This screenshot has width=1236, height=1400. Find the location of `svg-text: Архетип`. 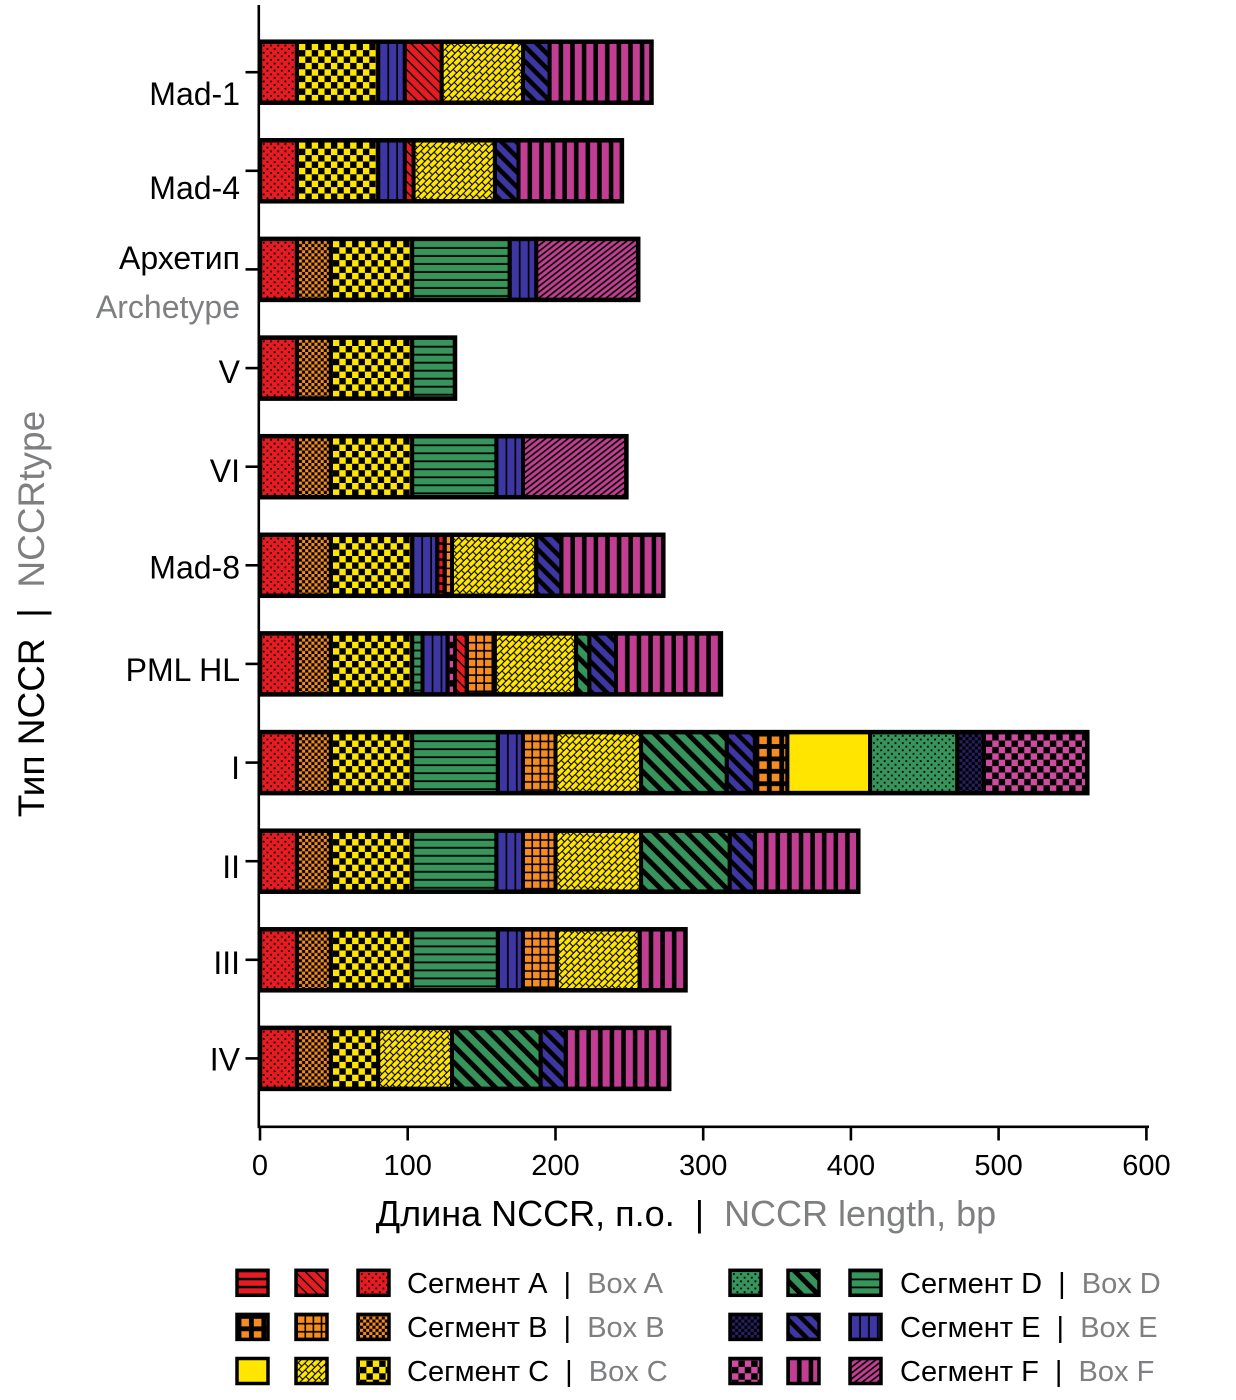

svg-text: Архетип is located at coordinates (179, 258).